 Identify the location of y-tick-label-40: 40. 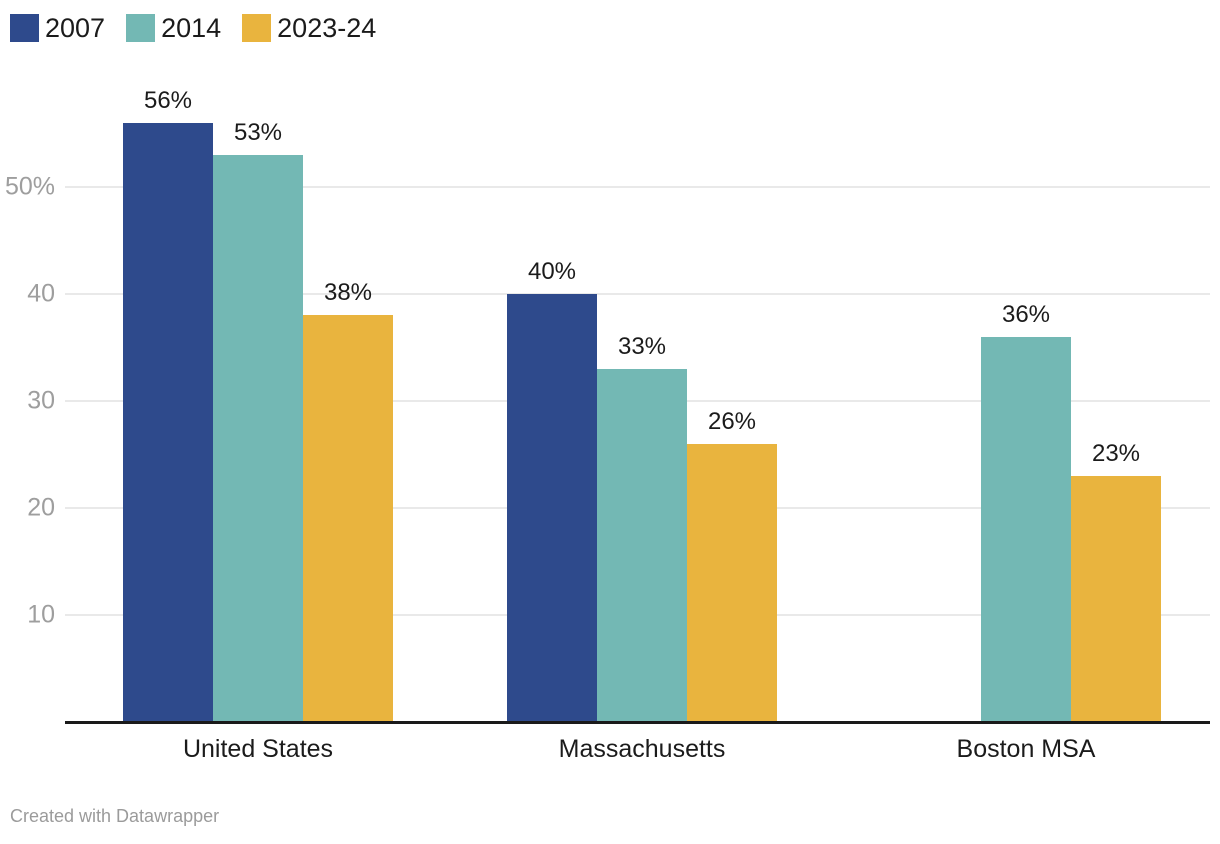
(41, 293).